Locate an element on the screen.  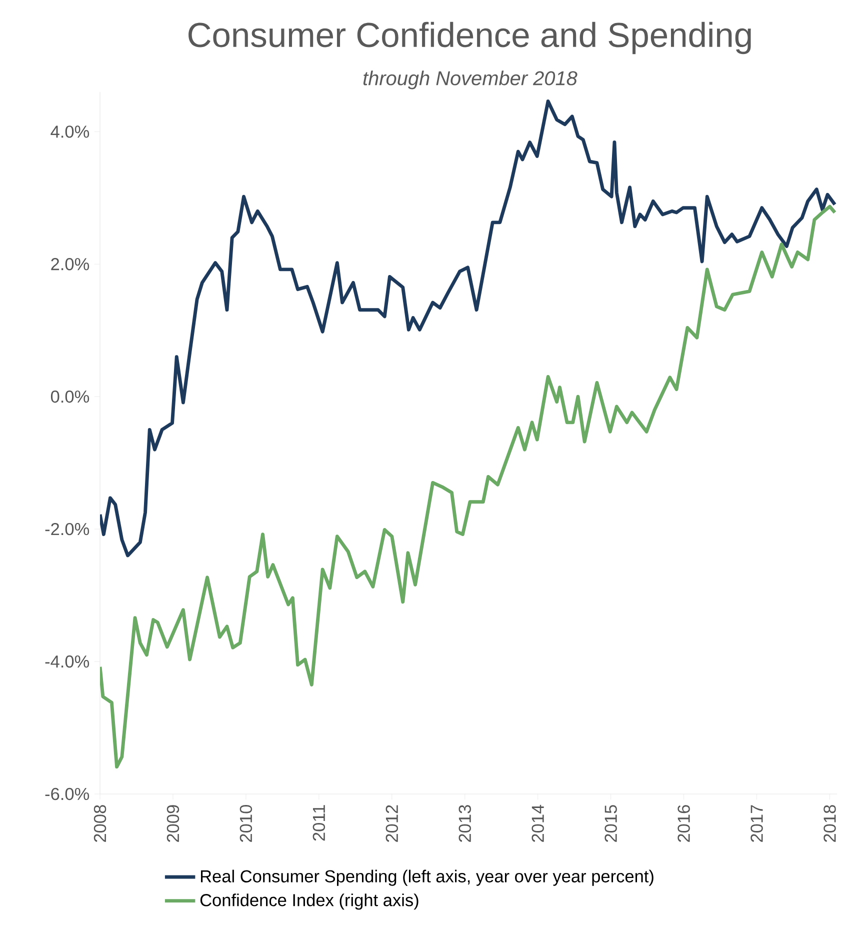
x-tick-label: 2014 is located at coordinates (538, 823).